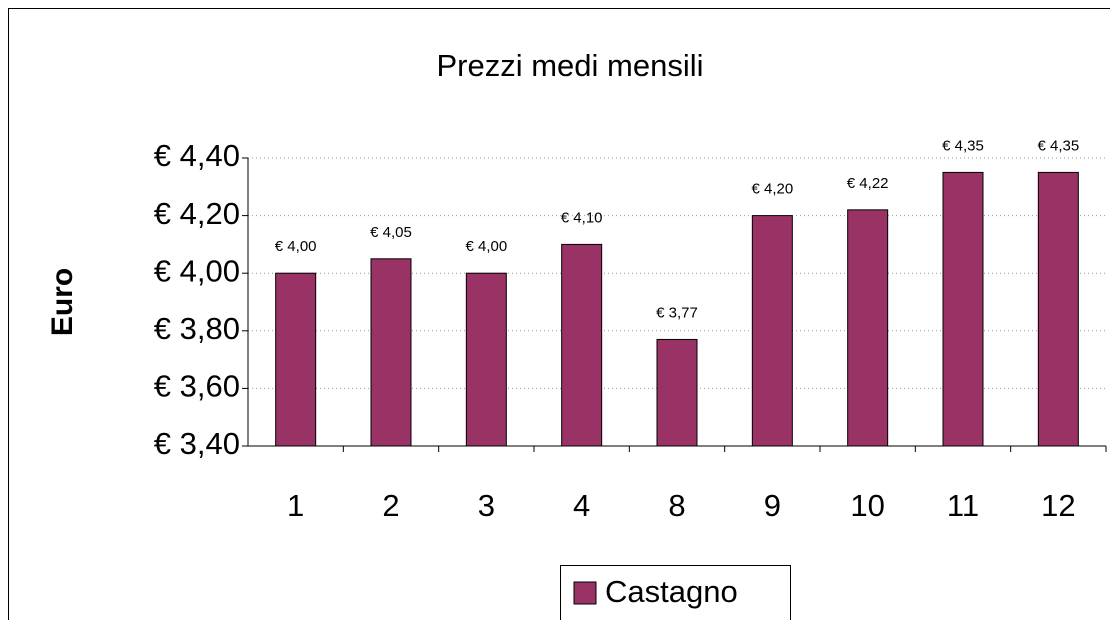 The image size is (1110, 620). Describe the element at coordinates (391, 232) in the screenshot. I see `data-label: € 4,05` at that location.